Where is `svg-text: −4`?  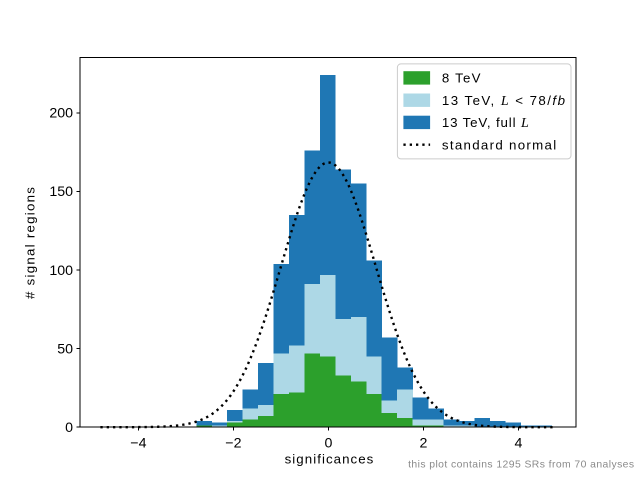
svg-text: −4 is located at coordinates (138, 444).